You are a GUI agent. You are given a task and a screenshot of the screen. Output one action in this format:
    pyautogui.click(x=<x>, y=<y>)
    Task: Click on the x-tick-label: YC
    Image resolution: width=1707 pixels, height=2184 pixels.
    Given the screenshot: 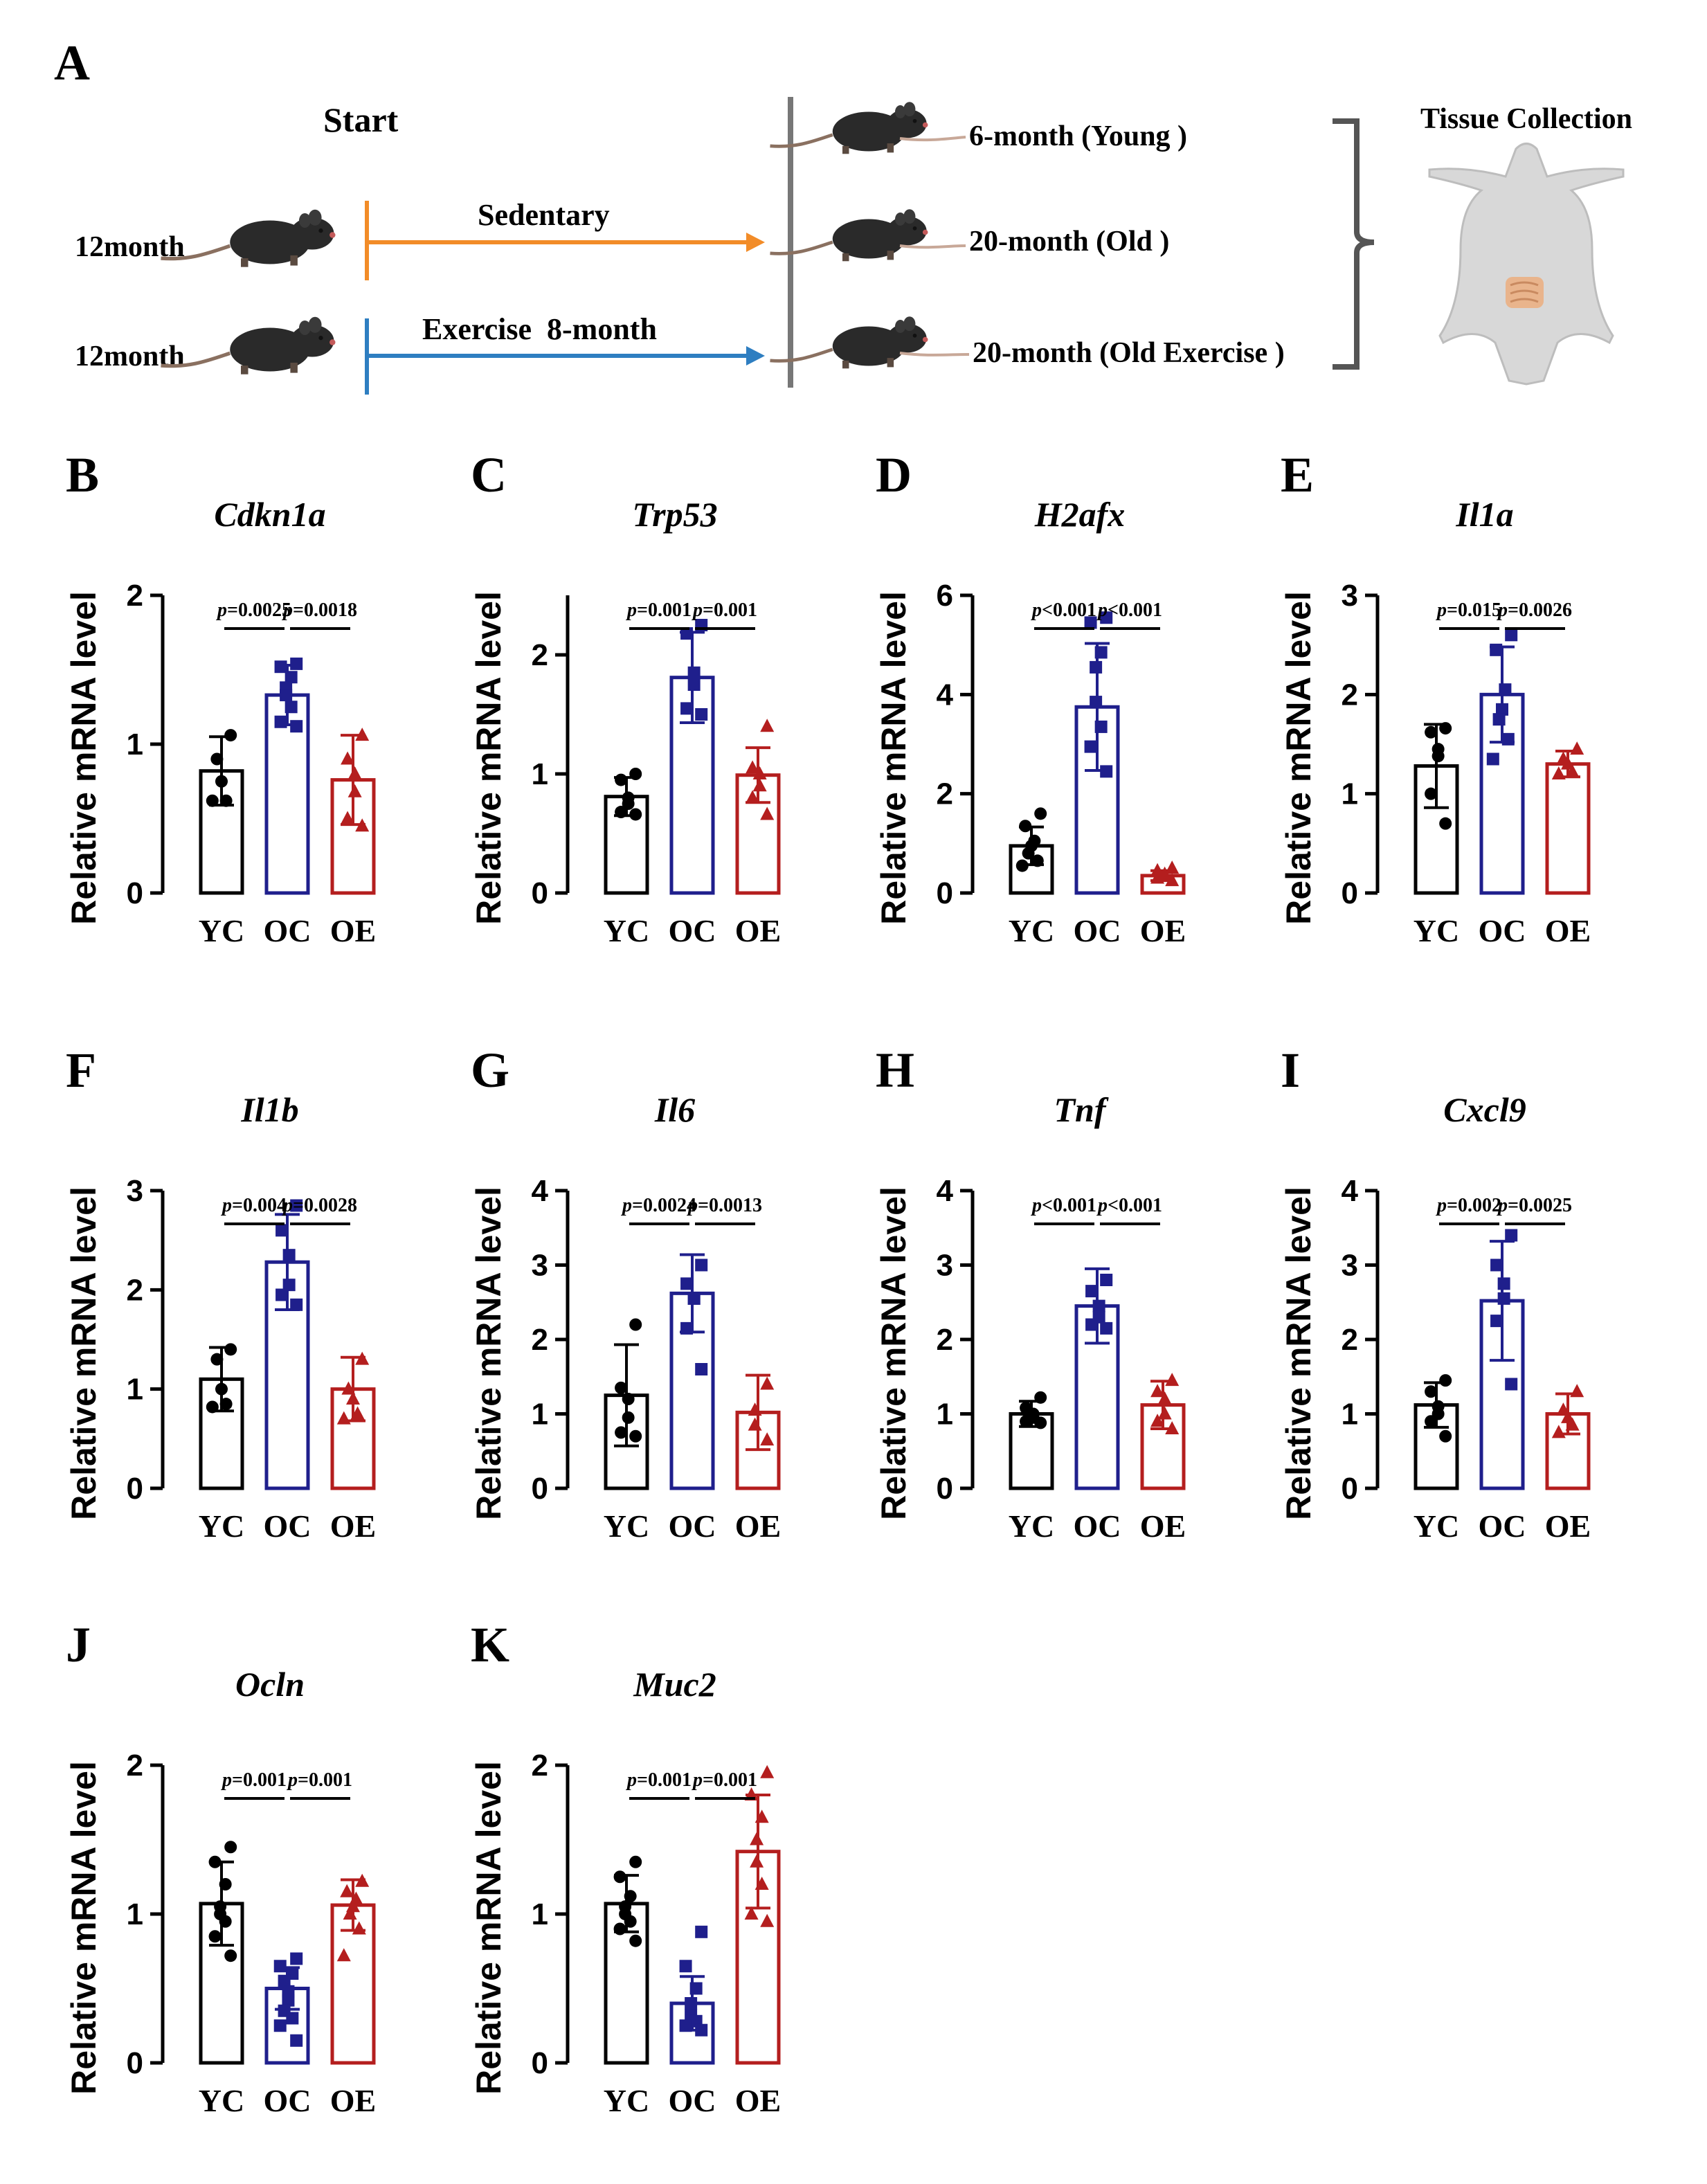 What is the action you would take?
    pyautogui.click(x=626, y=930)
    